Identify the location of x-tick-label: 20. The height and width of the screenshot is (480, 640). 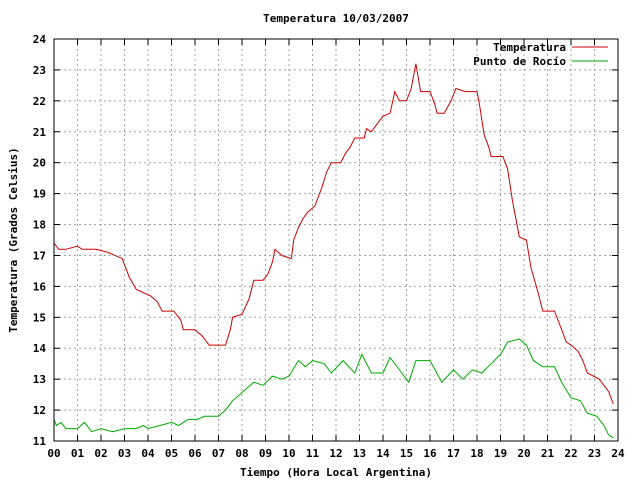
(523, 453).